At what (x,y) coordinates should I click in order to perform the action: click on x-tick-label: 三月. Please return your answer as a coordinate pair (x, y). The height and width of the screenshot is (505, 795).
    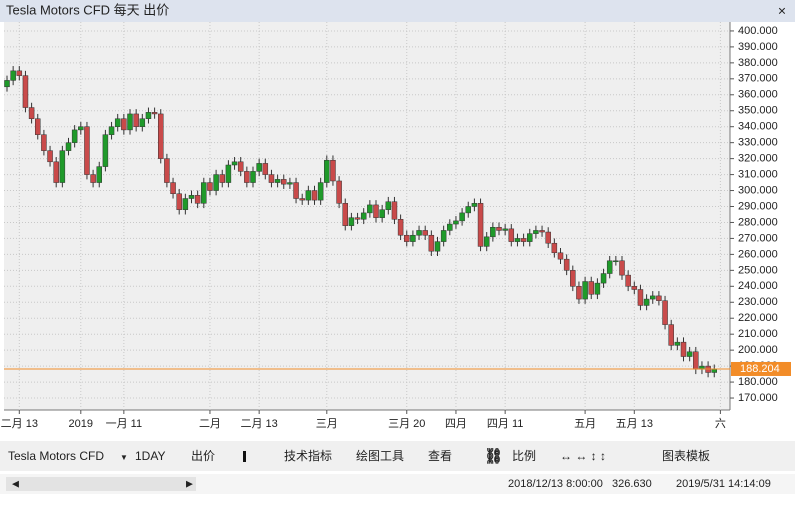
    Looking at the image, I should click on (327, 424).